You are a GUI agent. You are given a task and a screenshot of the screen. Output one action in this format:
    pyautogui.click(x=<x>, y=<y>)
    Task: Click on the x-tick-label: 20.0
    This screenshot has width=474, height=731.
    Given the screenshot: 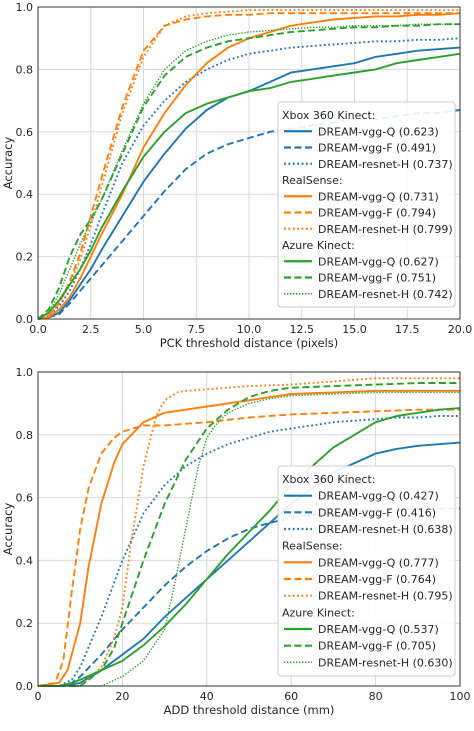 What is the action you would take?
    pyautogui.click(x=460, y=329)
    